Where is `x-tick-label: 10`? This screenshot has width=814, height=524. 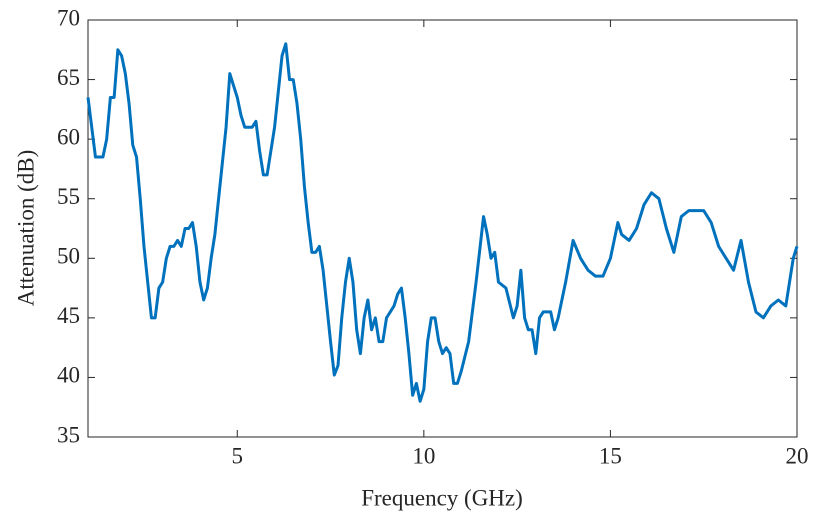
x-tick-label: 10 is located at coordinates (423, 455).